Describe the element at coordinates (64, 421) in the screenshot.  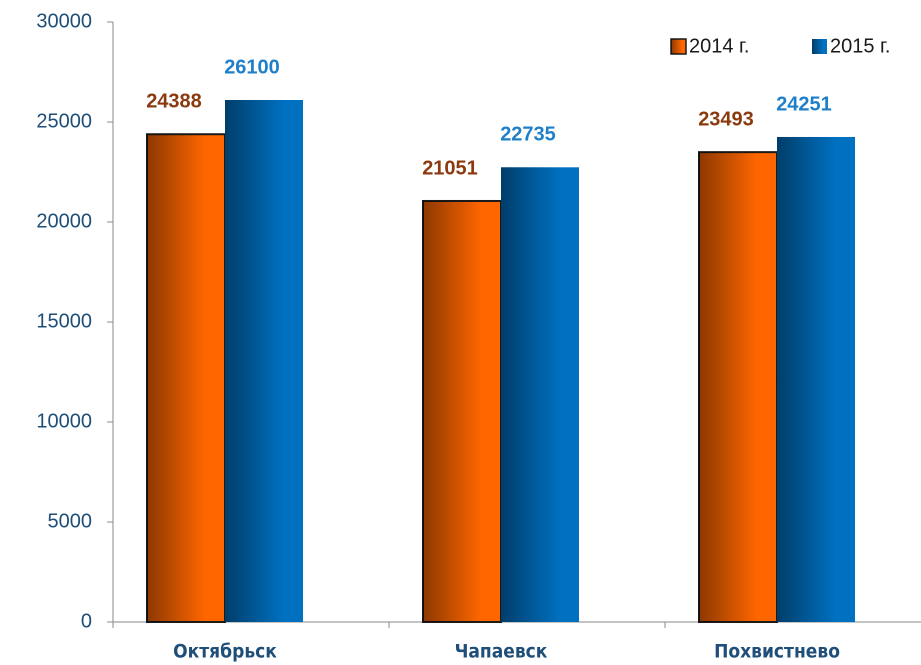
I see `y-tick-label: 10000` at that location.